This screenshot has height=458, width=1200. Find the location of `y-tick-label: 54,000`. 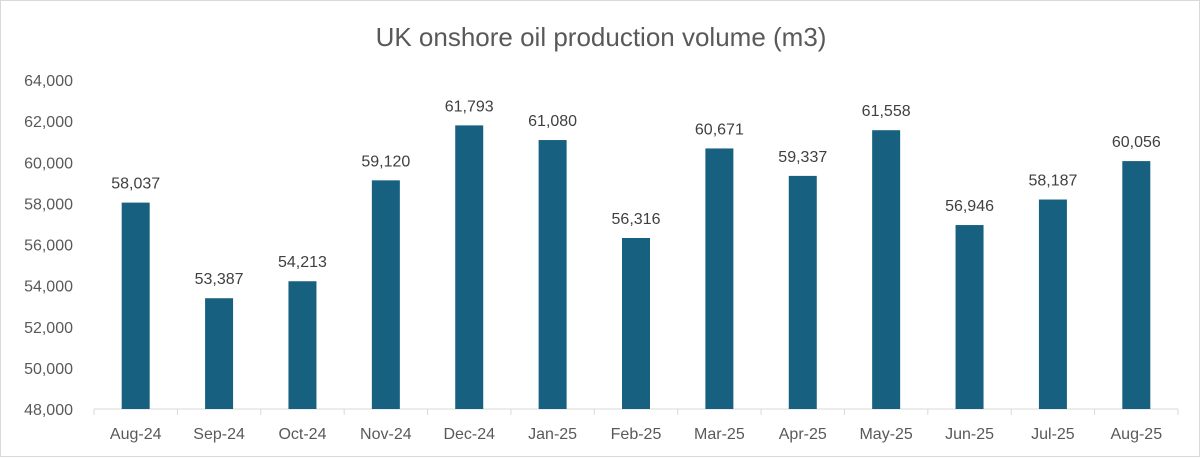

y-tick-label: 54,000 is located at coordinates (48, 287).